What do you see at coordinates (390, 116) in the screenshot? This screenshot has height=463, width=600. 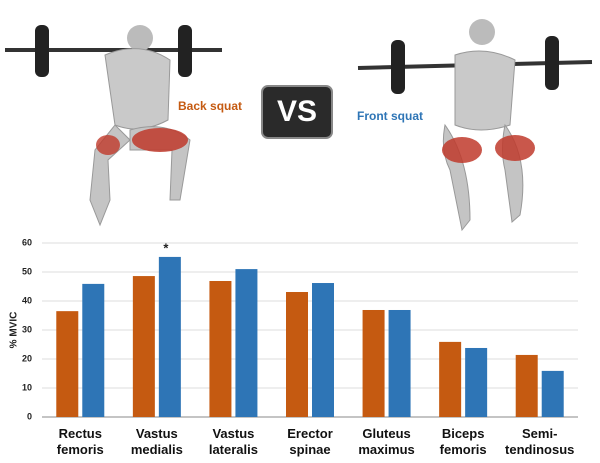 I see `legend-entry: Front squat` at bounding box center [390, 116].